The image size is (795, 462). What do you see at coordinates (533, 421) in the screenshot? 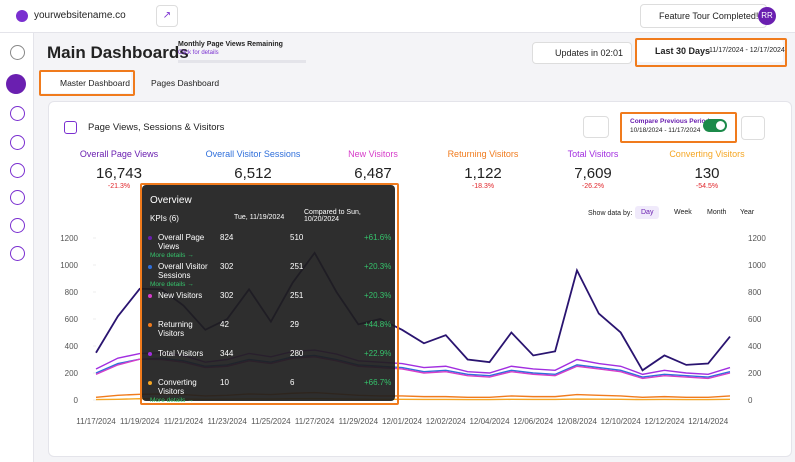
I see `x-tick-label: 12/06/2024` at bounding box center [533, 421].